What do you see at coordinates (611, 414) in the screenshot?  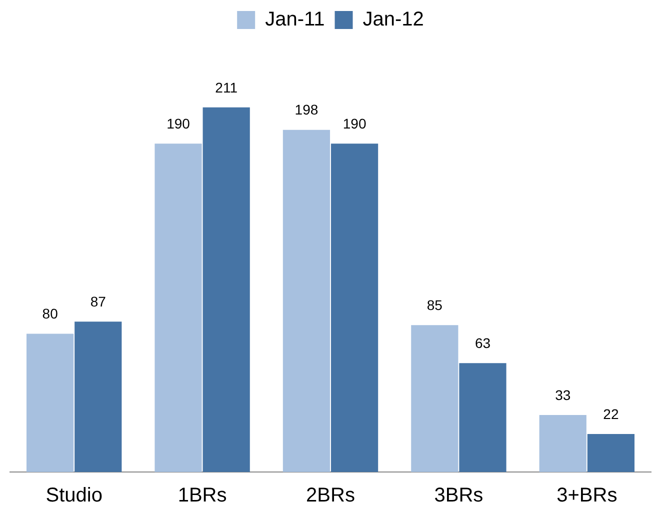 I see `data-label: 22` at bounding box center [611, 414].